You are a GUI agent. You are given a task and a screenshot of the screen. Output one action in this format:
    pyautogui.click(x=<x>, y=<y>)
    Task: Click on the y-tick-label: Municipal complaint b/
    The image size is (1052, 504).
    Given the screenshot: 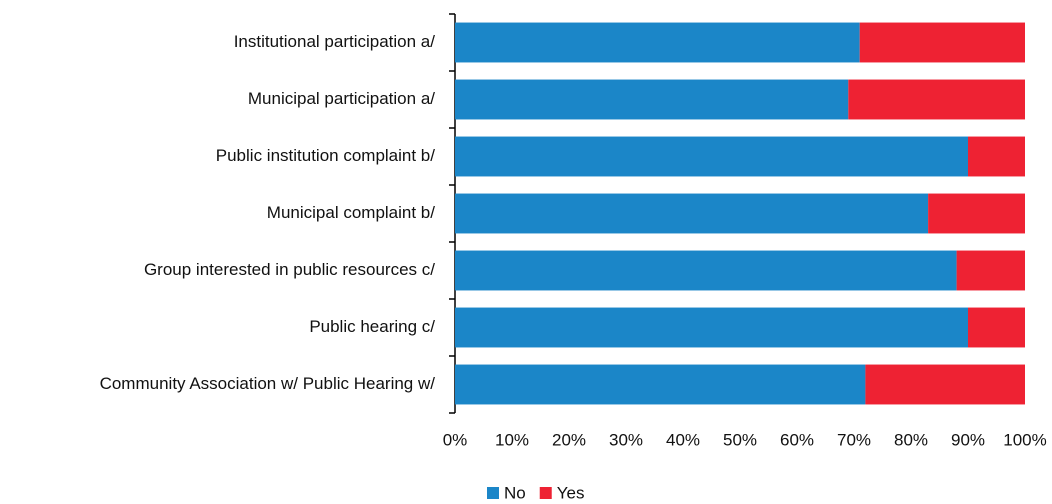 What is the action you would take?
    pyautogui.click(x=351, y=212)
    